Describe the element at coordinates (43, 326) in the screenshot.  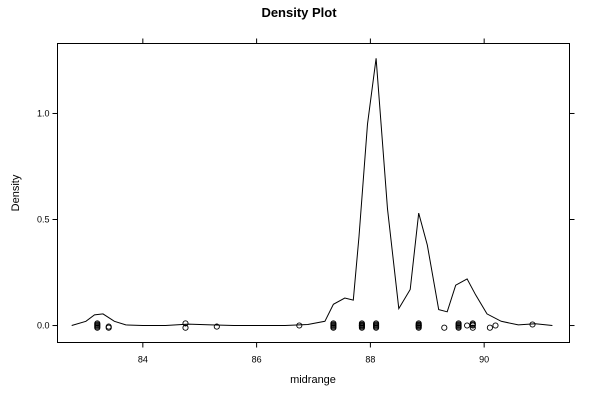
I see `y-tick-label: 0.0` at that location.